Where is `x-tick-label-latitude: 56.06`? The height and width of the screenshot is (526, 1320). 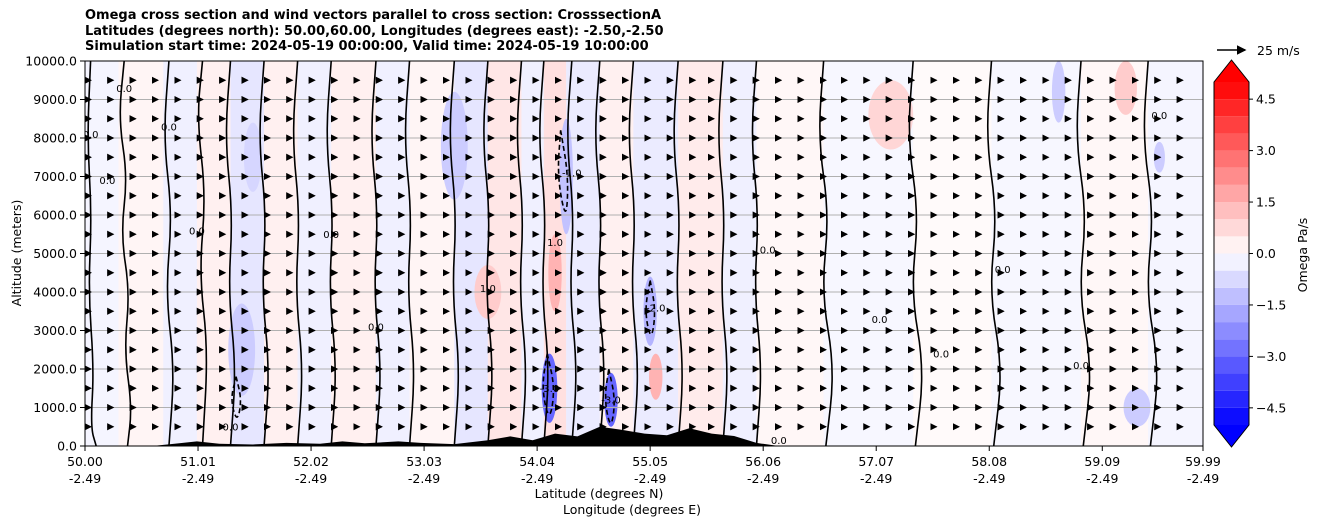 x-tick-label-latitude: 56.06 is located at coordinates (763, 461).